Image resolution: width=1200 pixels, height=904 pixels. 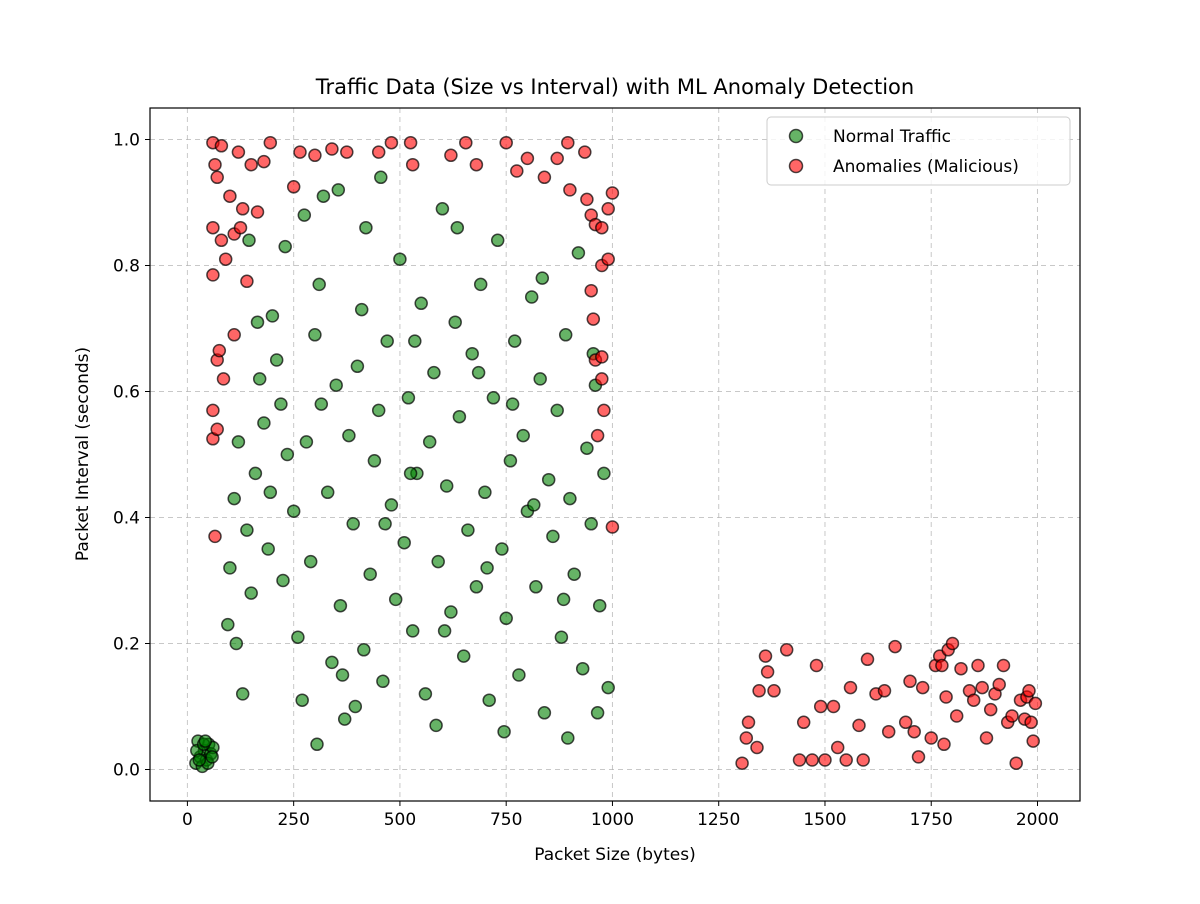 I want to click on y-tick-label: 0.2, so click(x=126, y=645).